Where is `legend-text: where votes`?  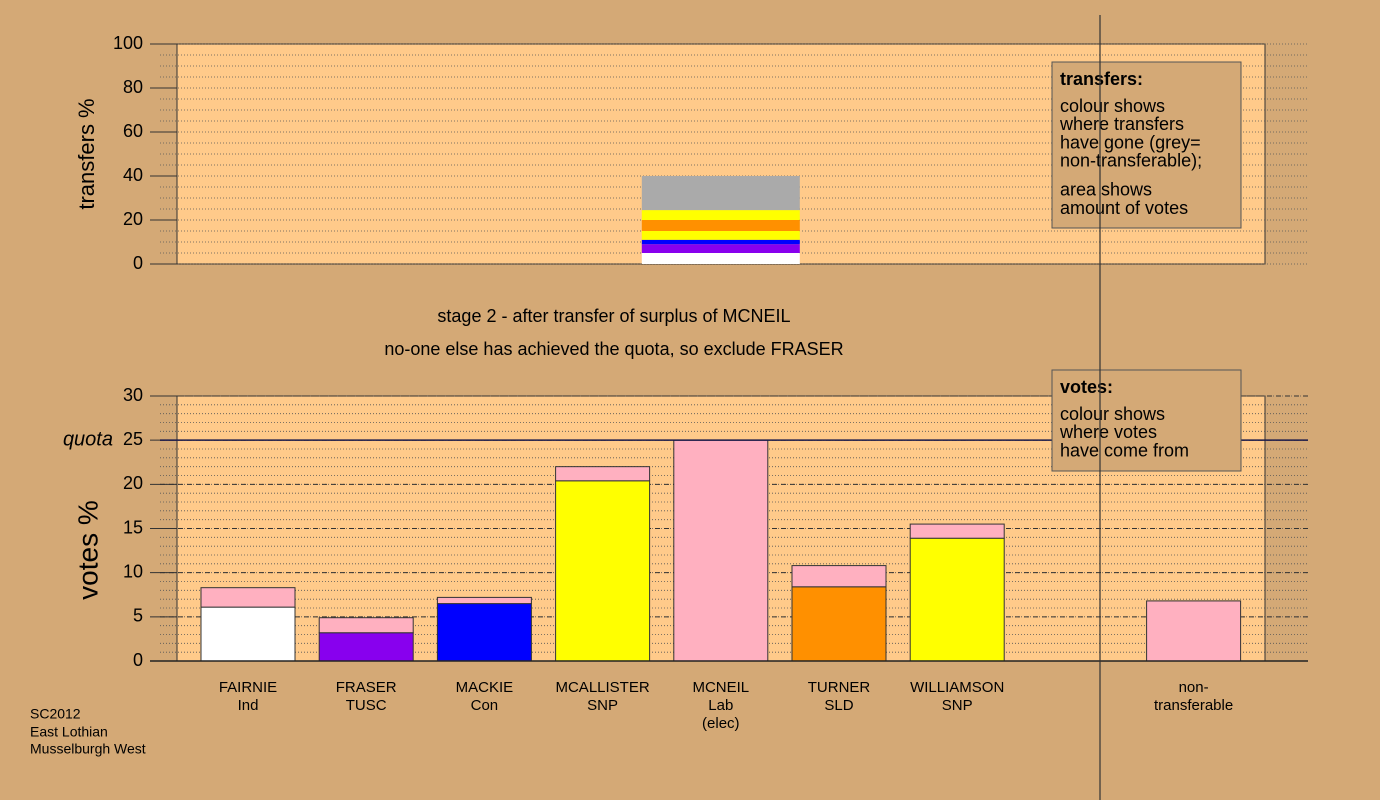 legend-text: where votes is located at coordinates (1108, 432).